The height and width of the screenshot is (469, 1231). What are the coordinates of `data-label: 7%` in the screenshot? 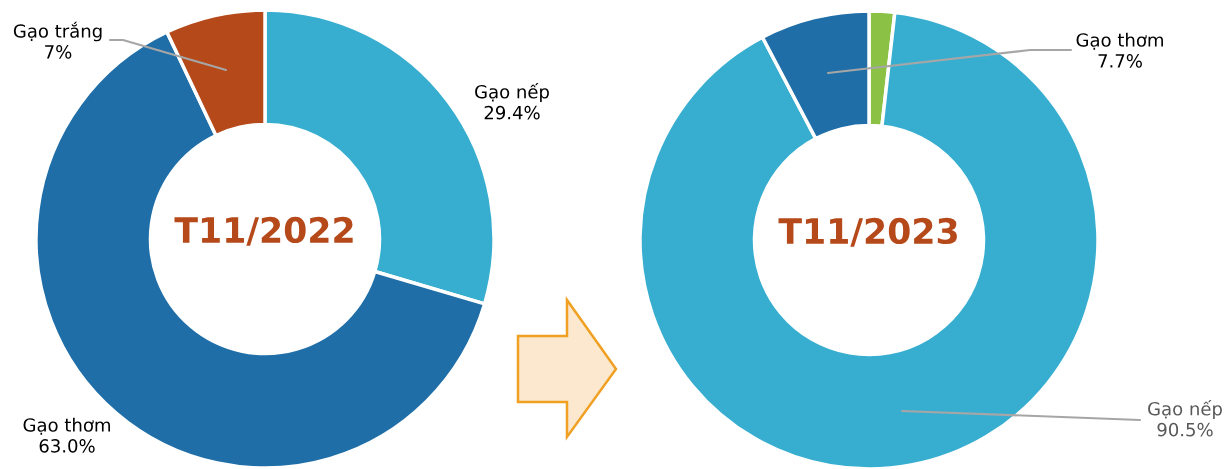 It's located at (58, 52).